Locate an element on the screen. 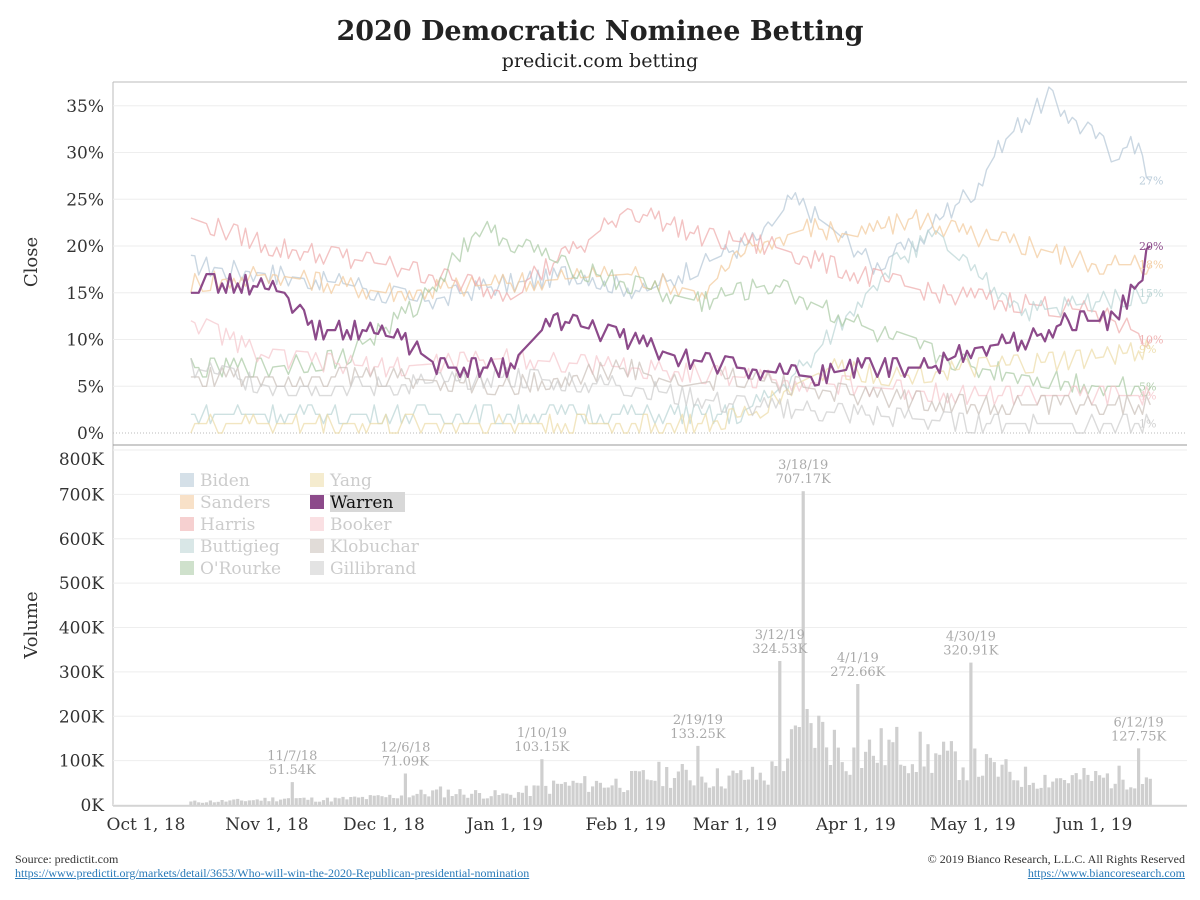 The width and height of the screenshot is (1200, 900). close-y-tick-label: 0% is located at coordinates (90, 434).